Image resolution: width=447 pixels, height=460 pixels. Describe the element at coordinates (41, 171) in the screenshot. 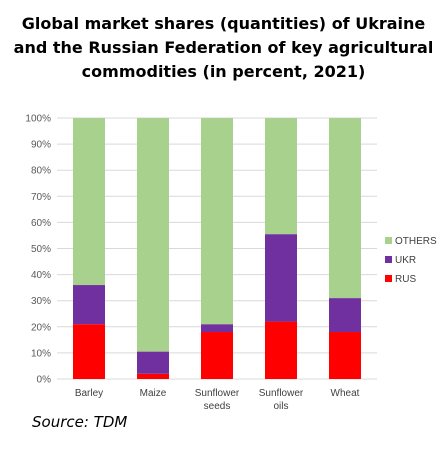

I see `y-tick-label: 80%` at that location.